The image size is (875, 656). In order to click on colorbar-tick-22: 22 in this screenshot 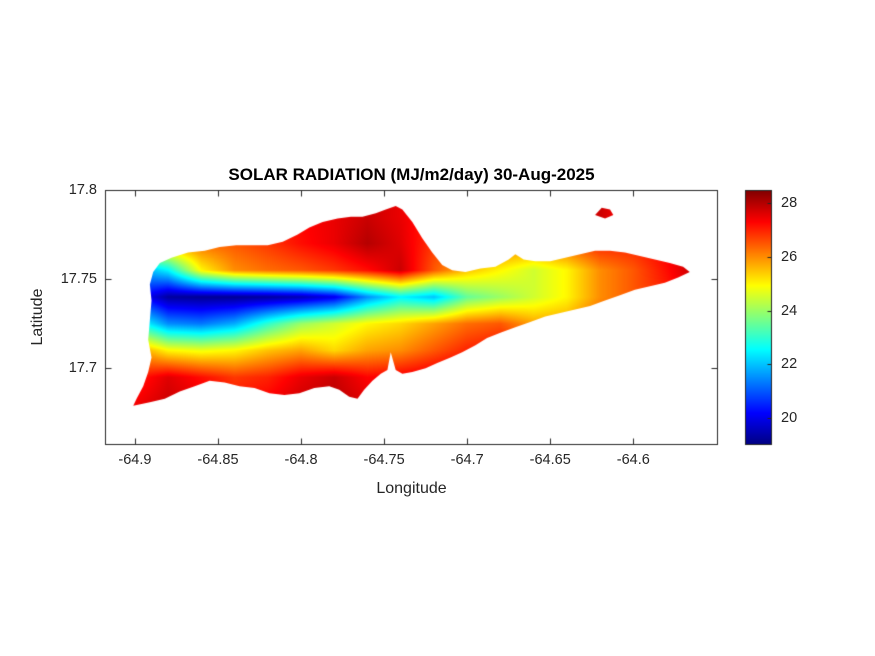, I will do `click(789, 364)`.